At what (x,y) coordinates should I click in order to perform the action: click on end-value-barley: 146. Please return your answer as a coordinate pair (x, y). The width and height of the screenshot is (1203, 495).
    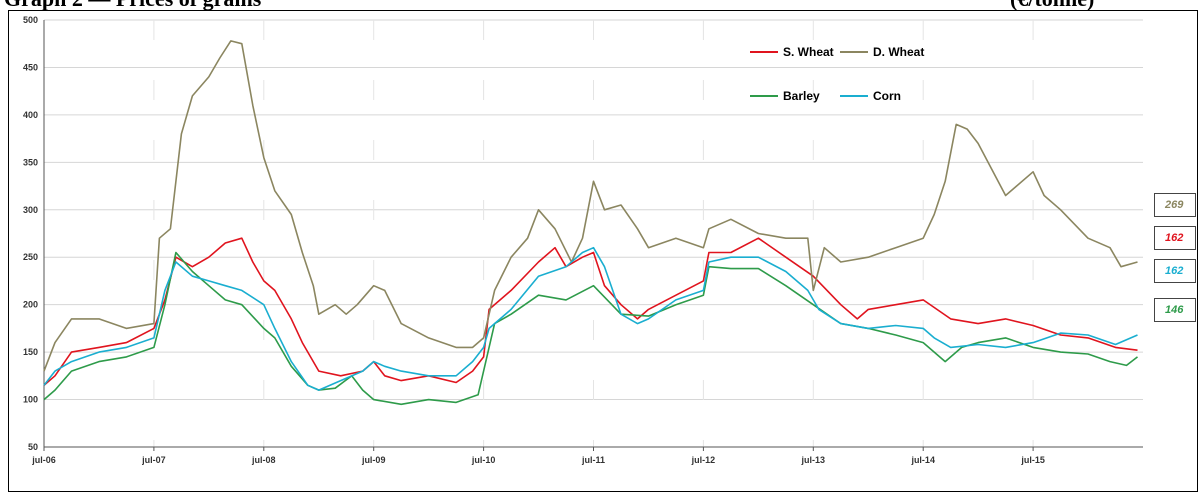
    Looking at the image, I should click on (1175, 310).